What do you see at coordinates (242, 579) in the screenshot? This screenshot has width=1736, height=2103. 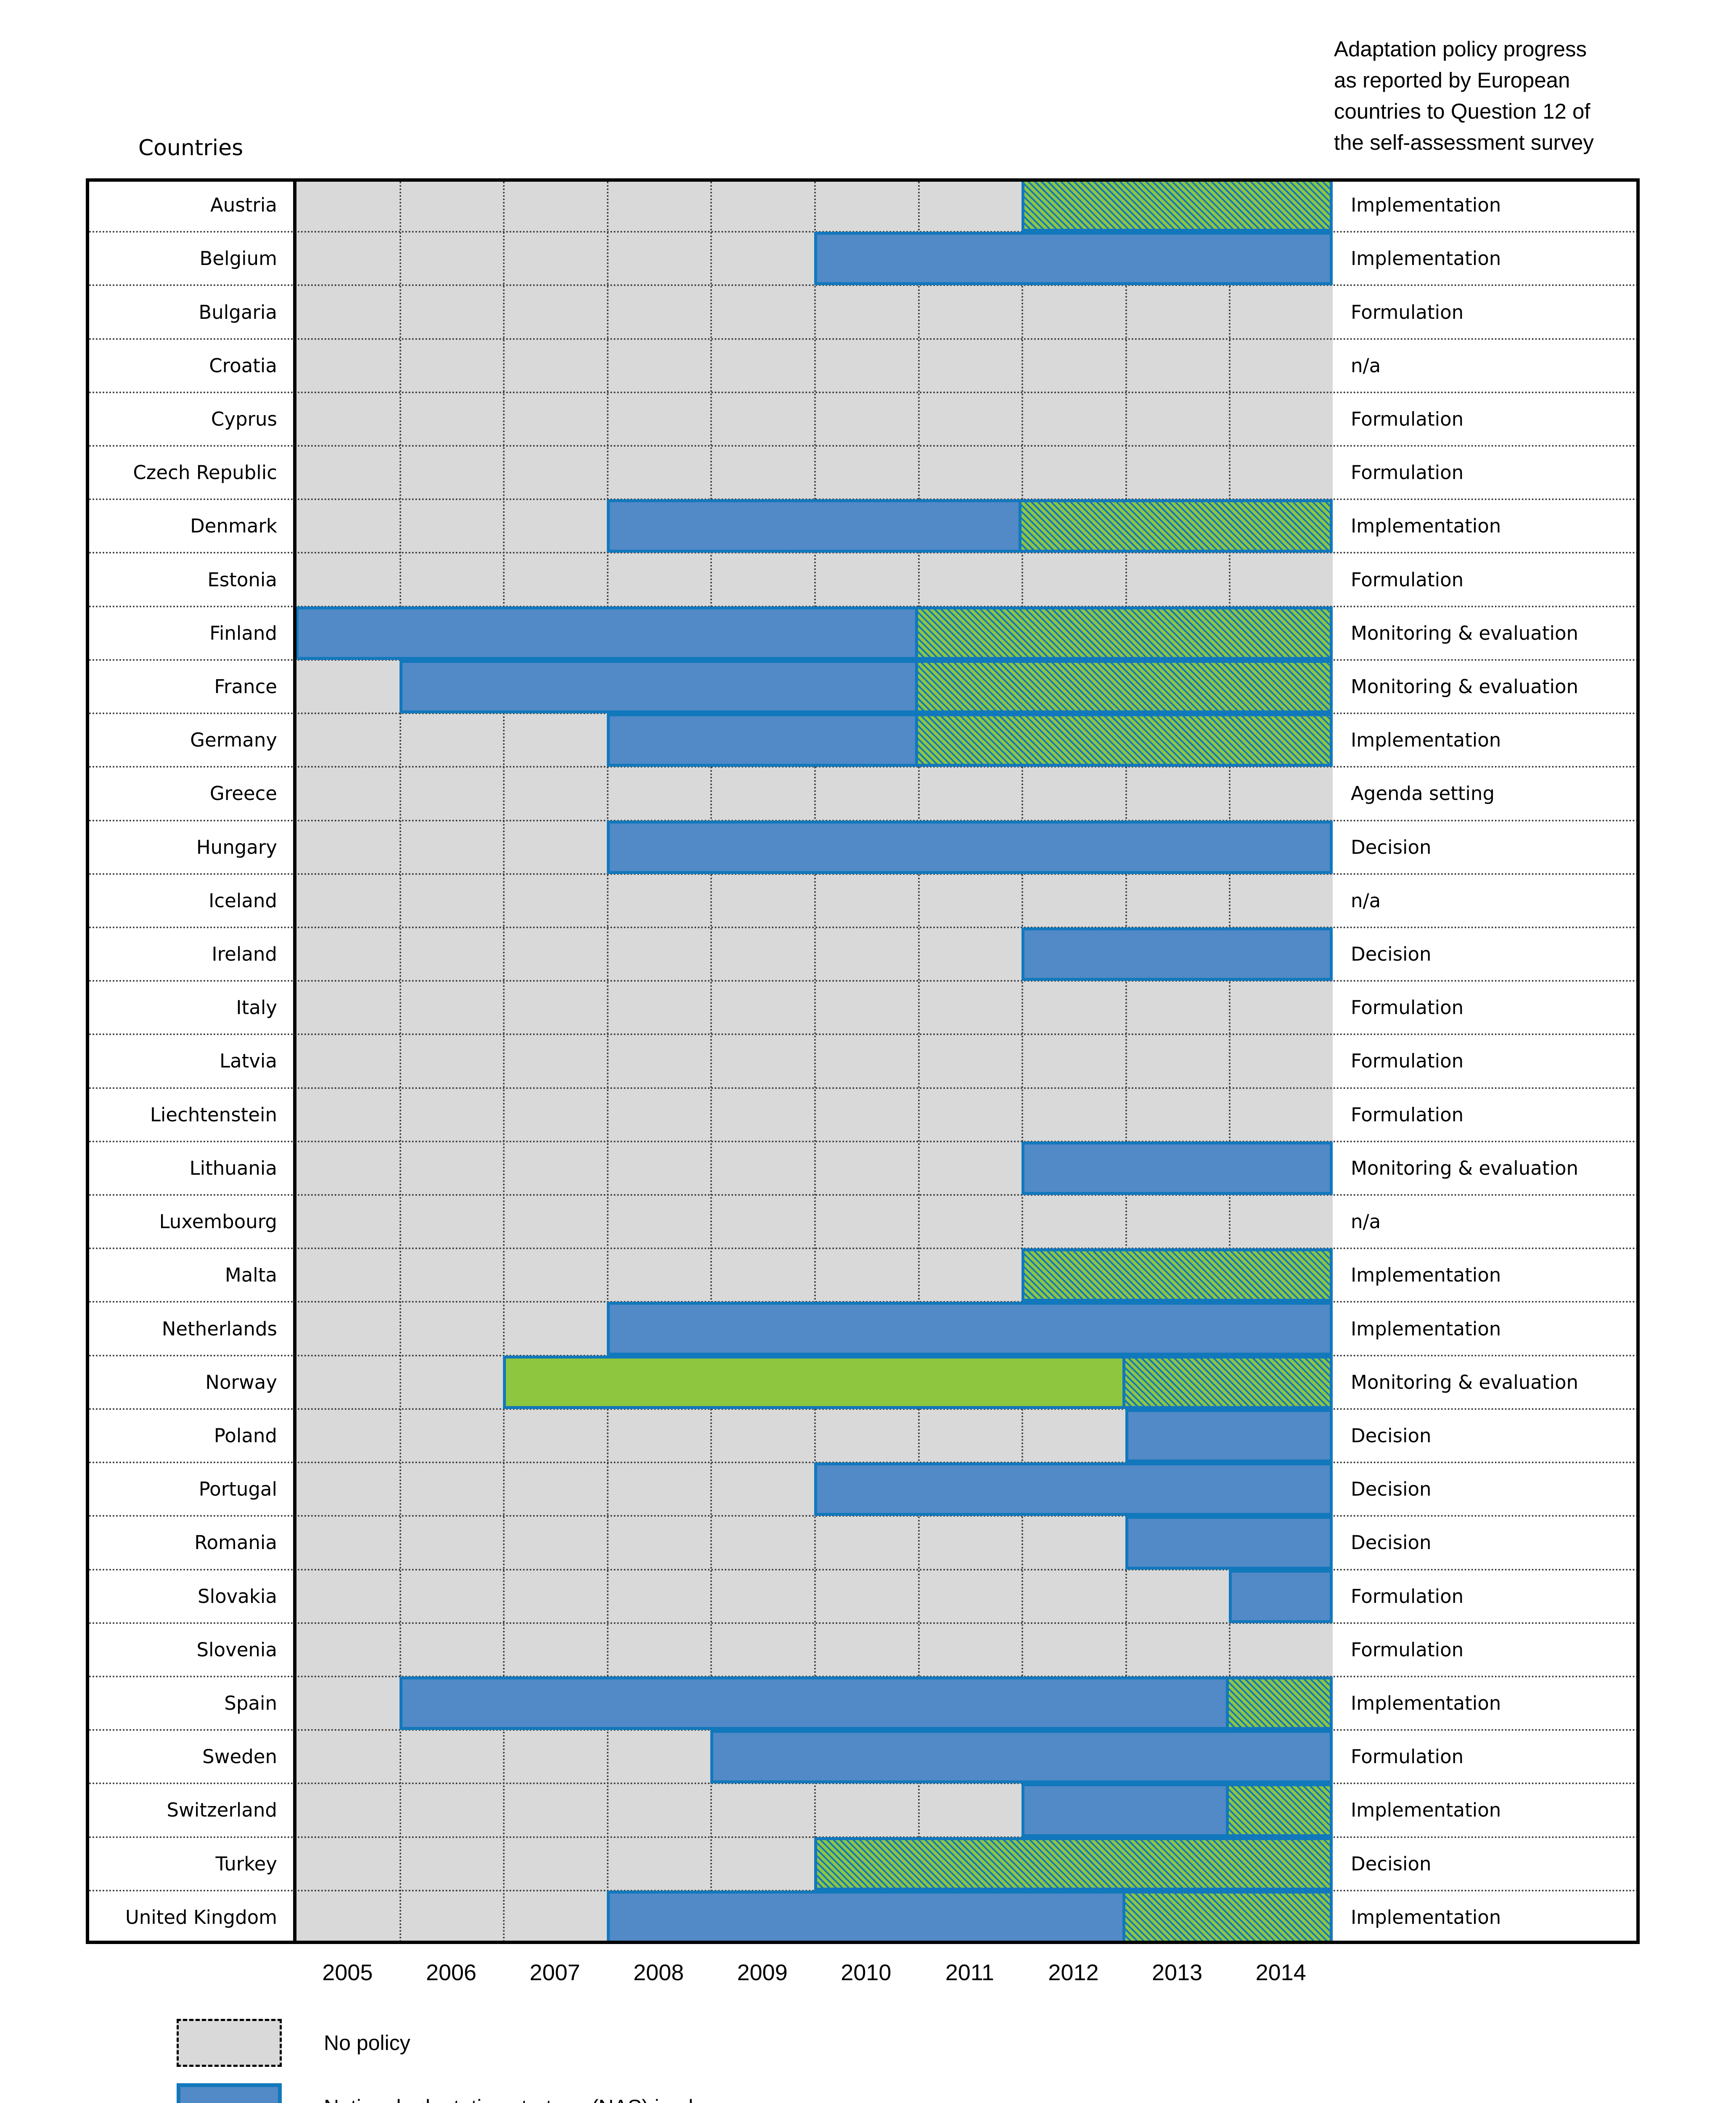 I see `country-label: Estonia` at bounding box center [242, 579].